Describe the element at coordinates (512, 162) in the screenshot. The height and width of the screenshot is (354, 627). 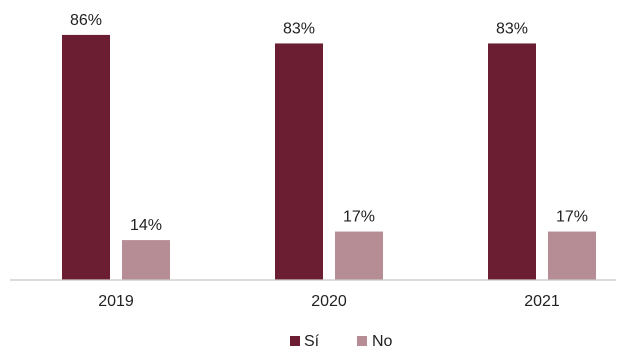
I see `bar-si-2021` at that location.